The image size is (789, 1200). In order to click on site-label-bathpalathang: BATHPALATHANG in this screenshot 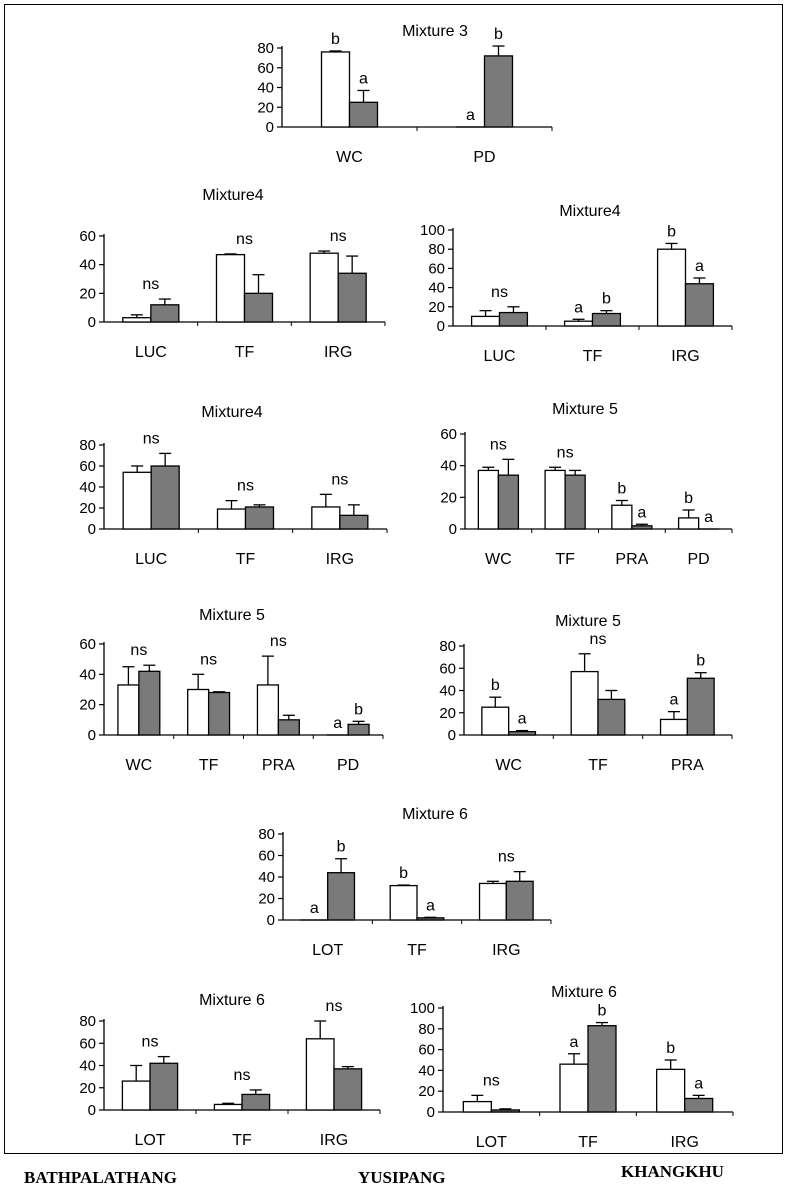, I will do `click(101, 1177)`.